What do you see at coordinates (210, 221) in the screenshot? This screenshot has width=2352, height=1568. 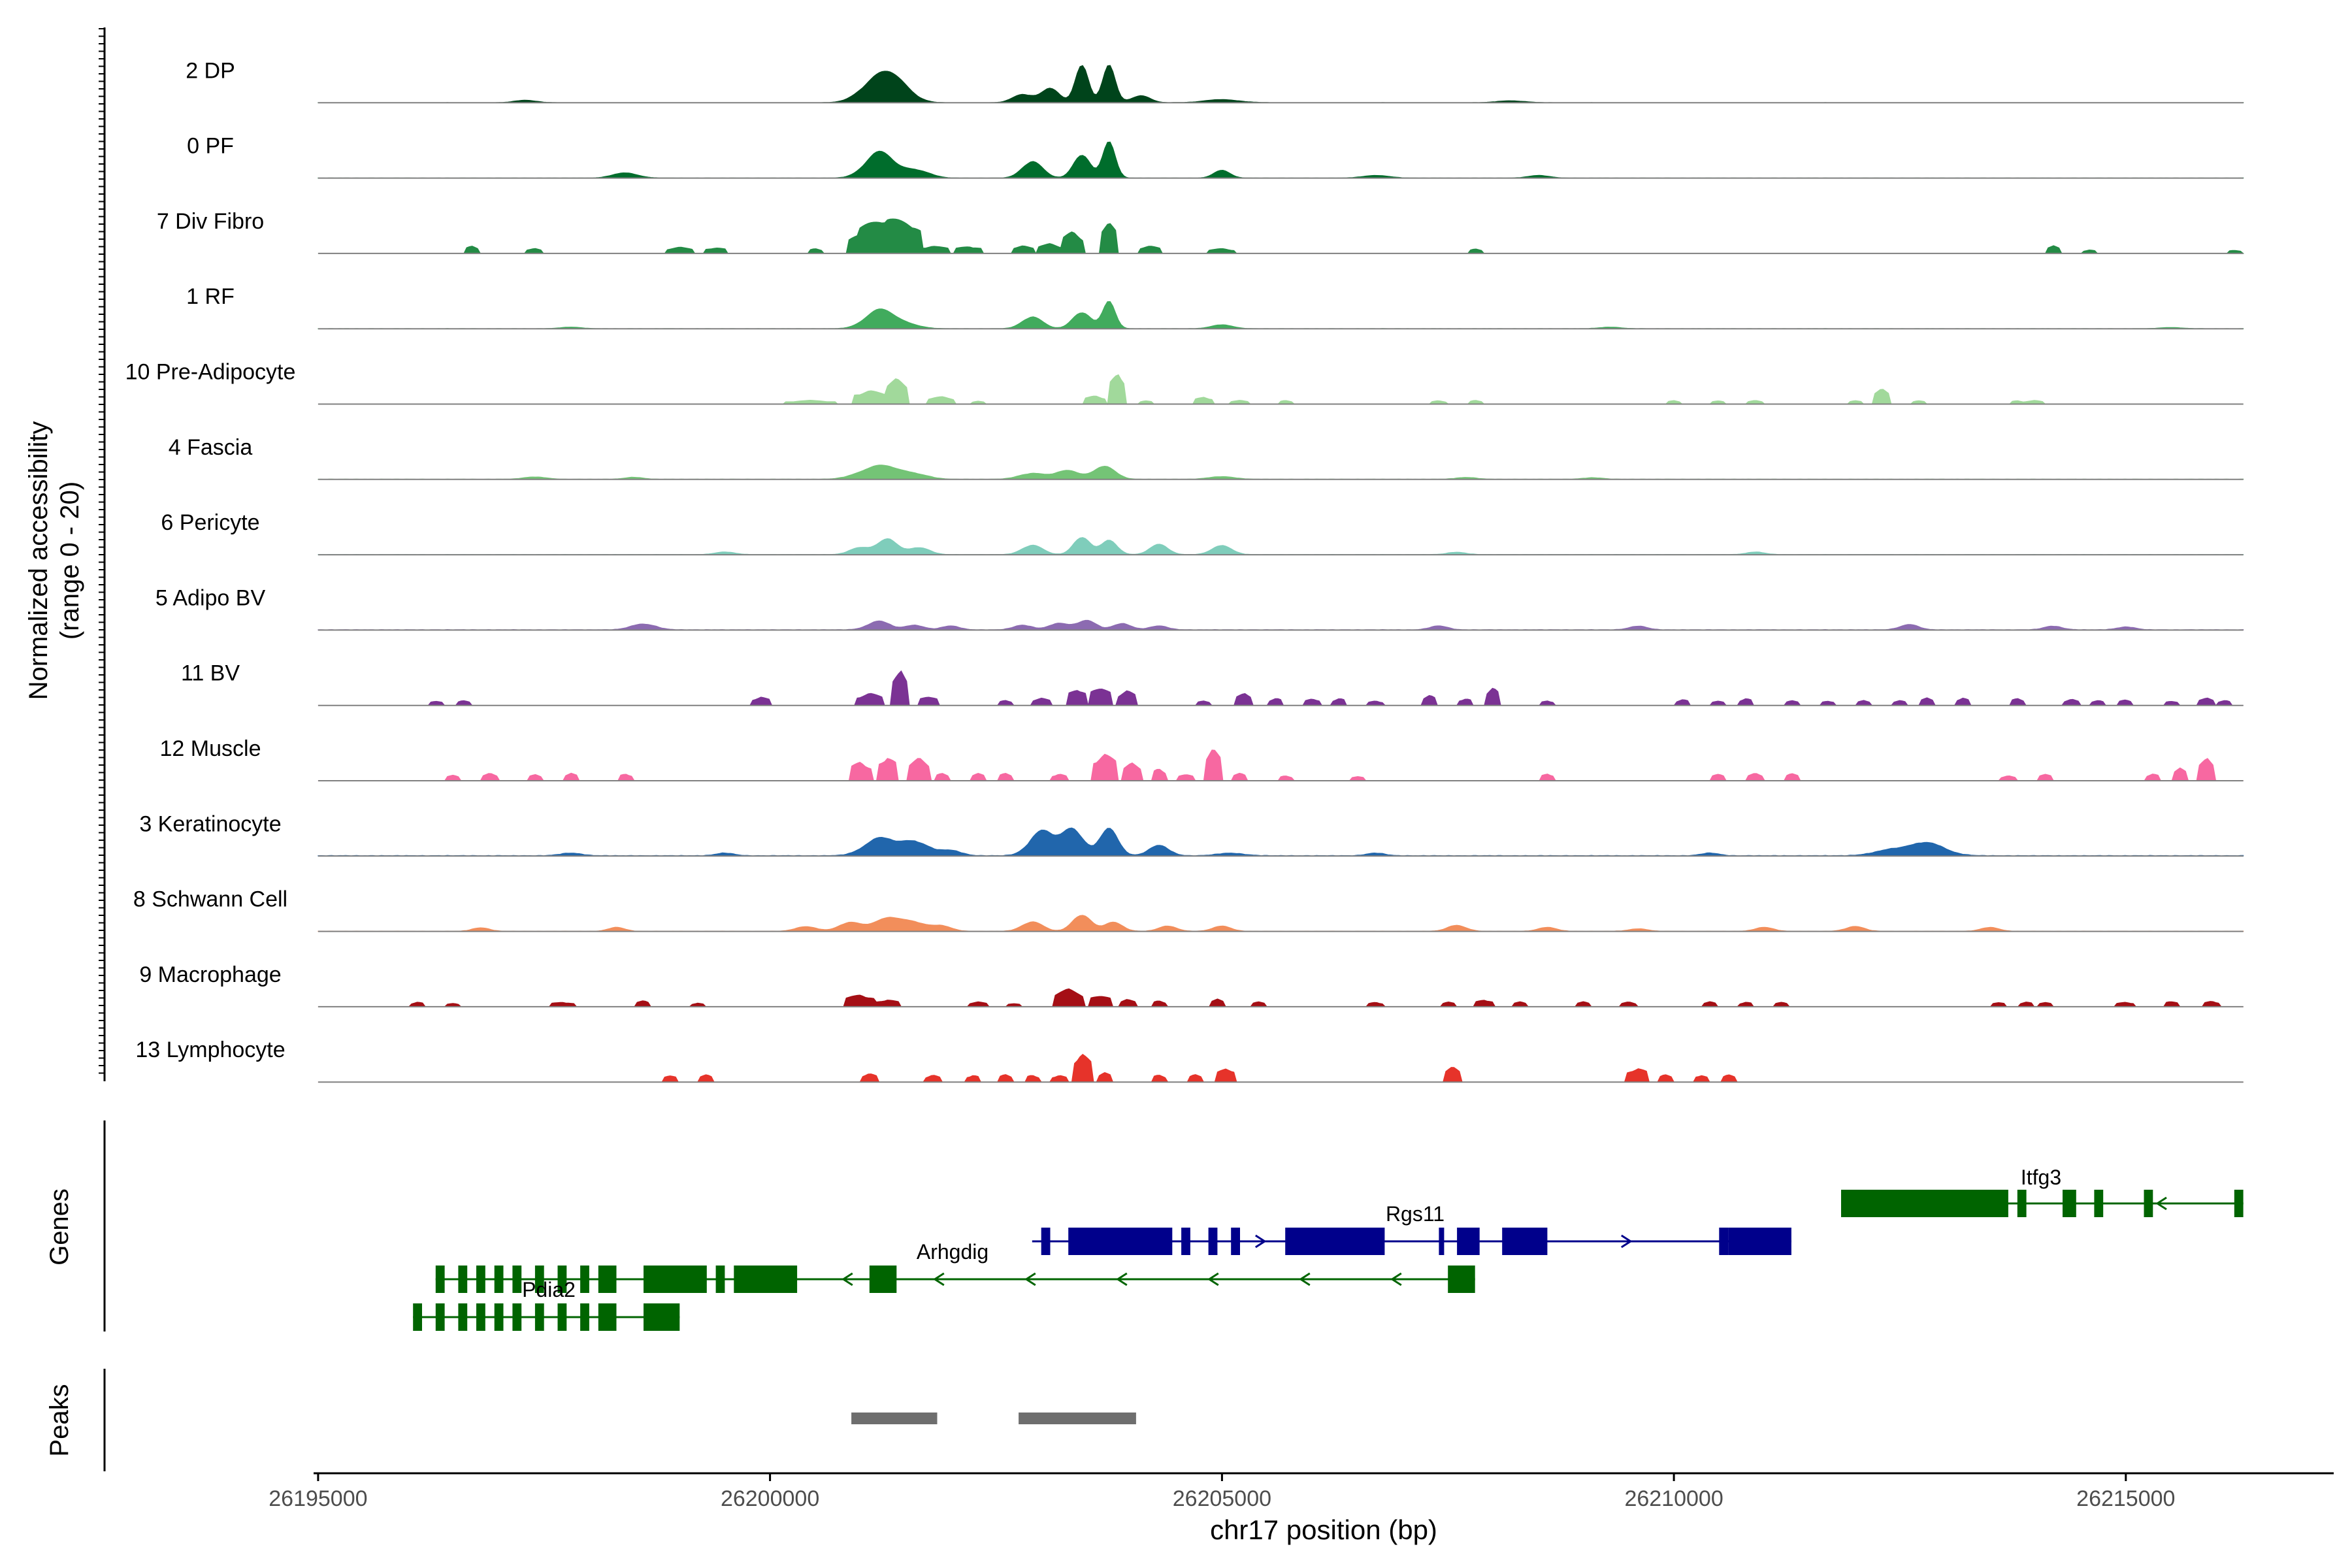 I see `track-label: 7 Div Fibro` at bounding box center [210, 221].